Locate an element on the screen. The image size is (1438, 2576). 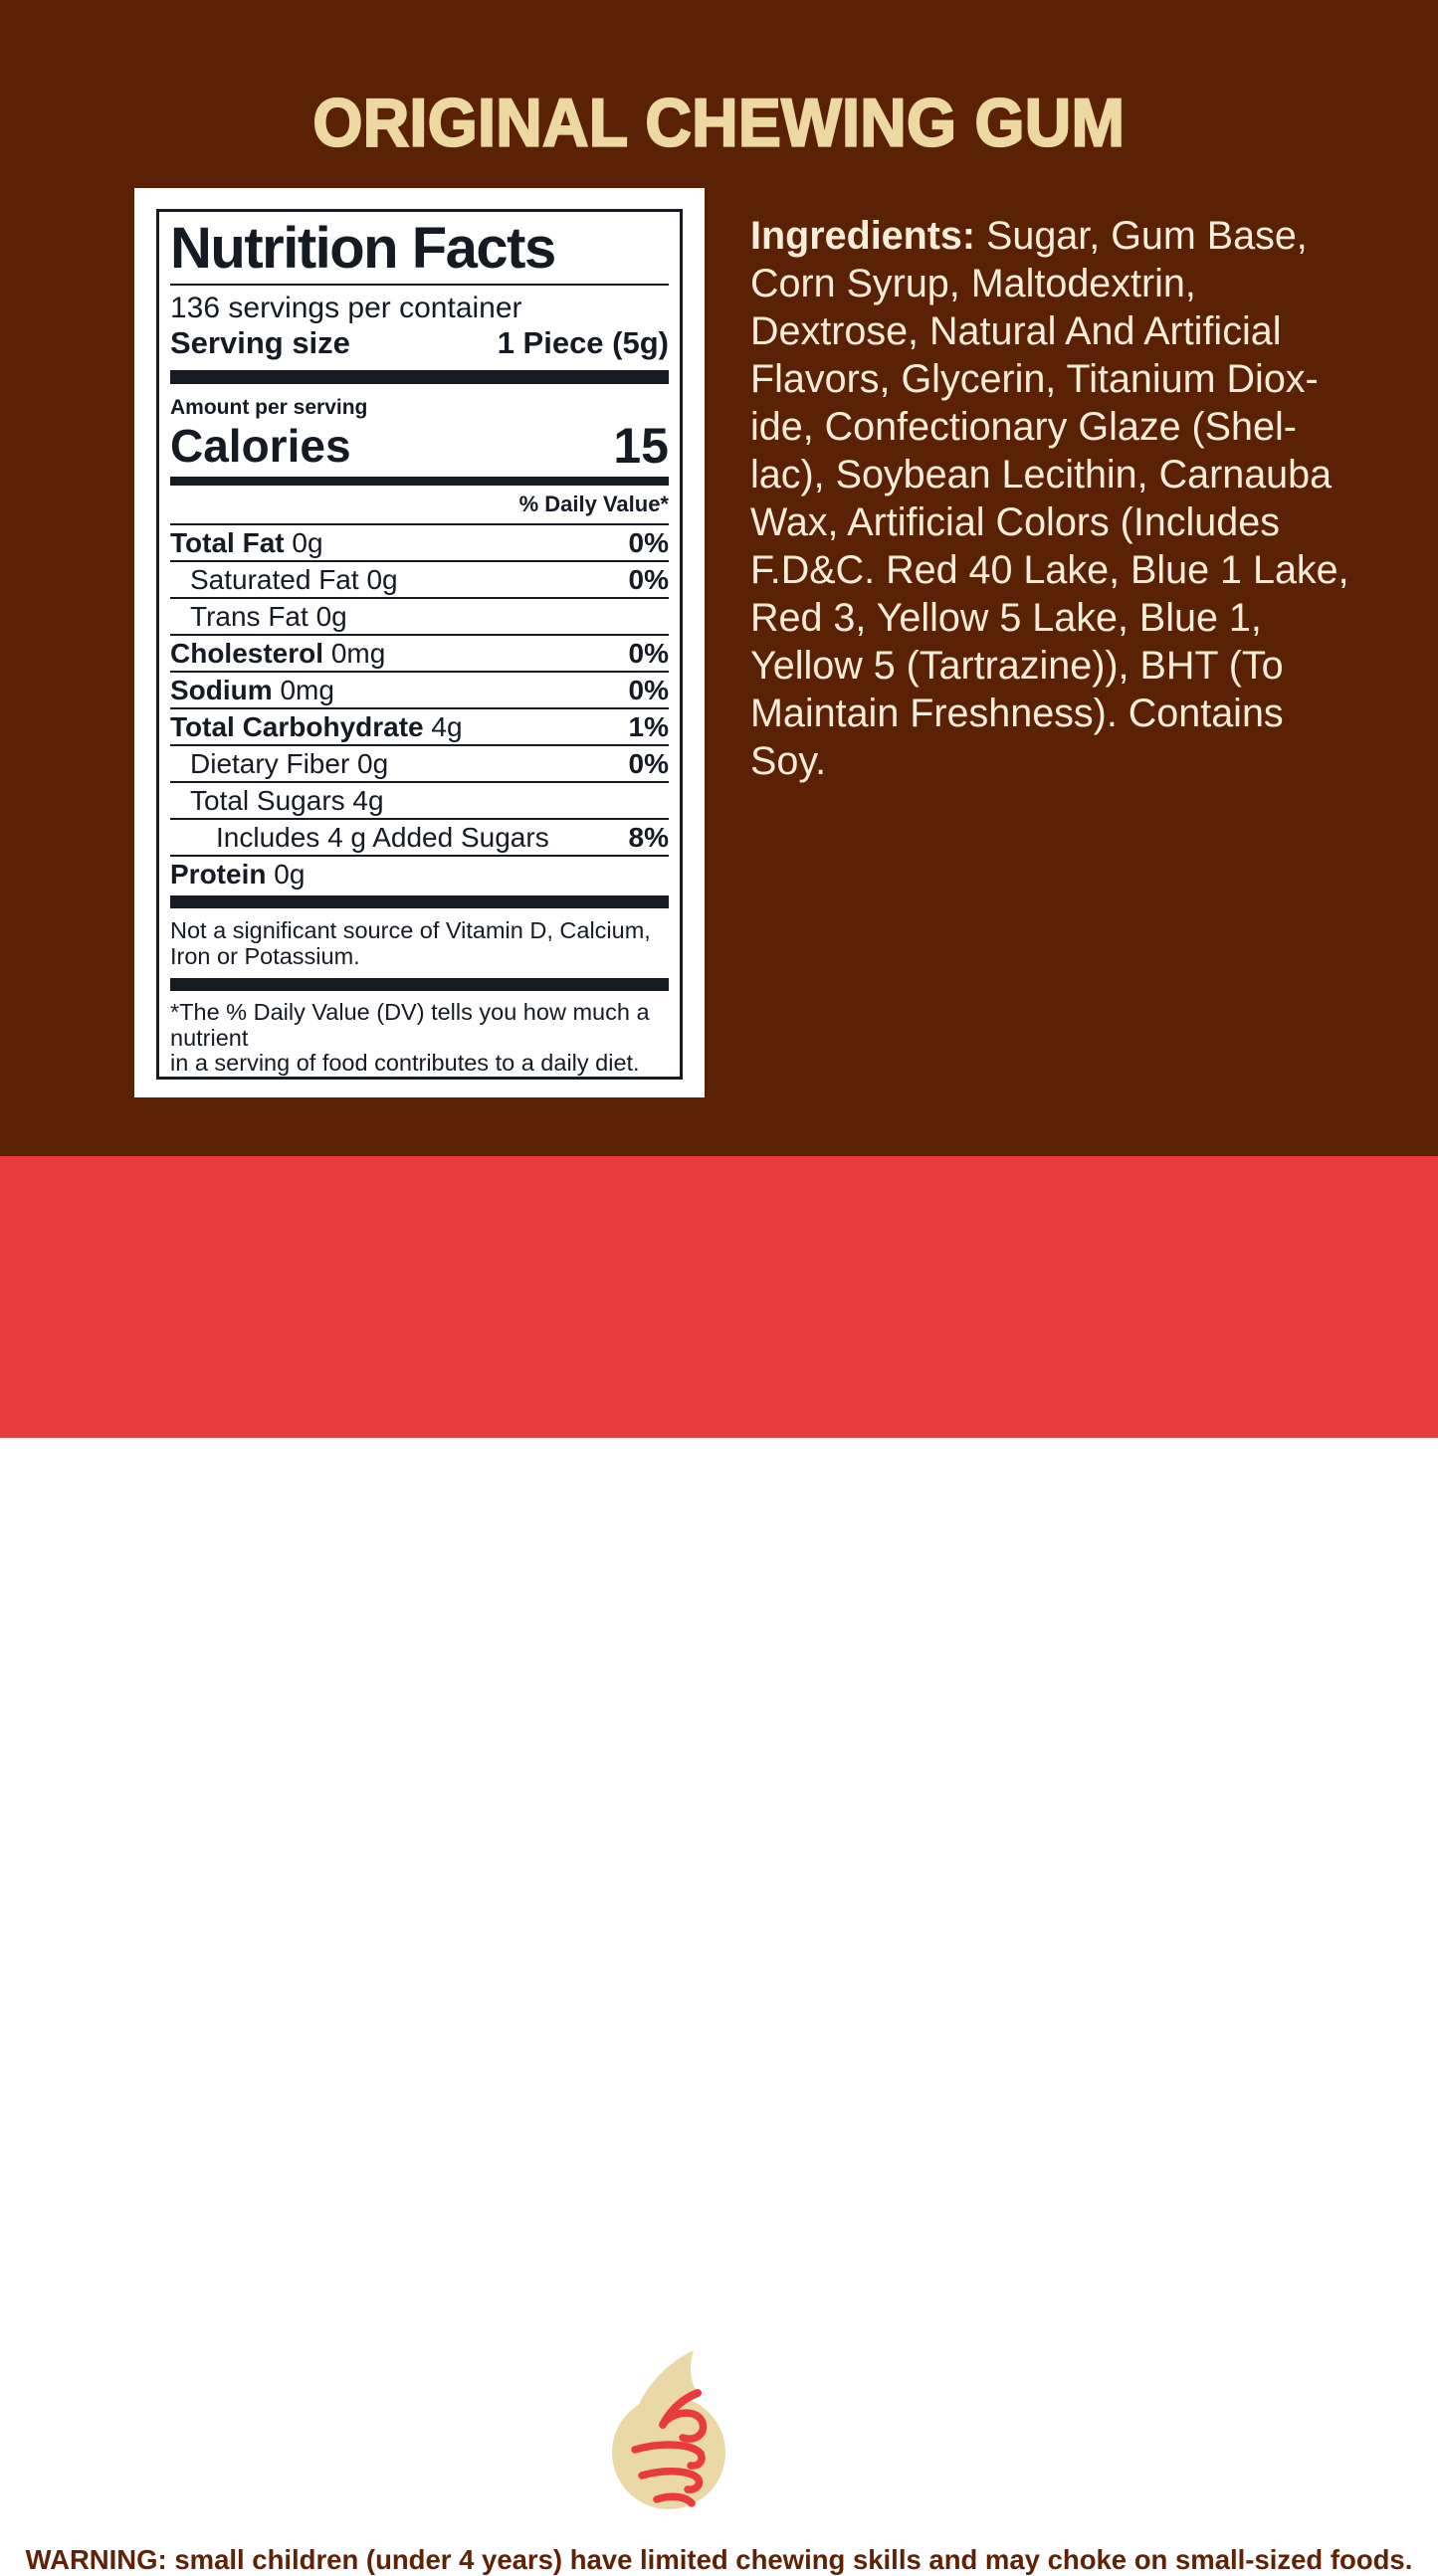
daily-value-header: % Daily Value* is located at coordinates (420, 505).